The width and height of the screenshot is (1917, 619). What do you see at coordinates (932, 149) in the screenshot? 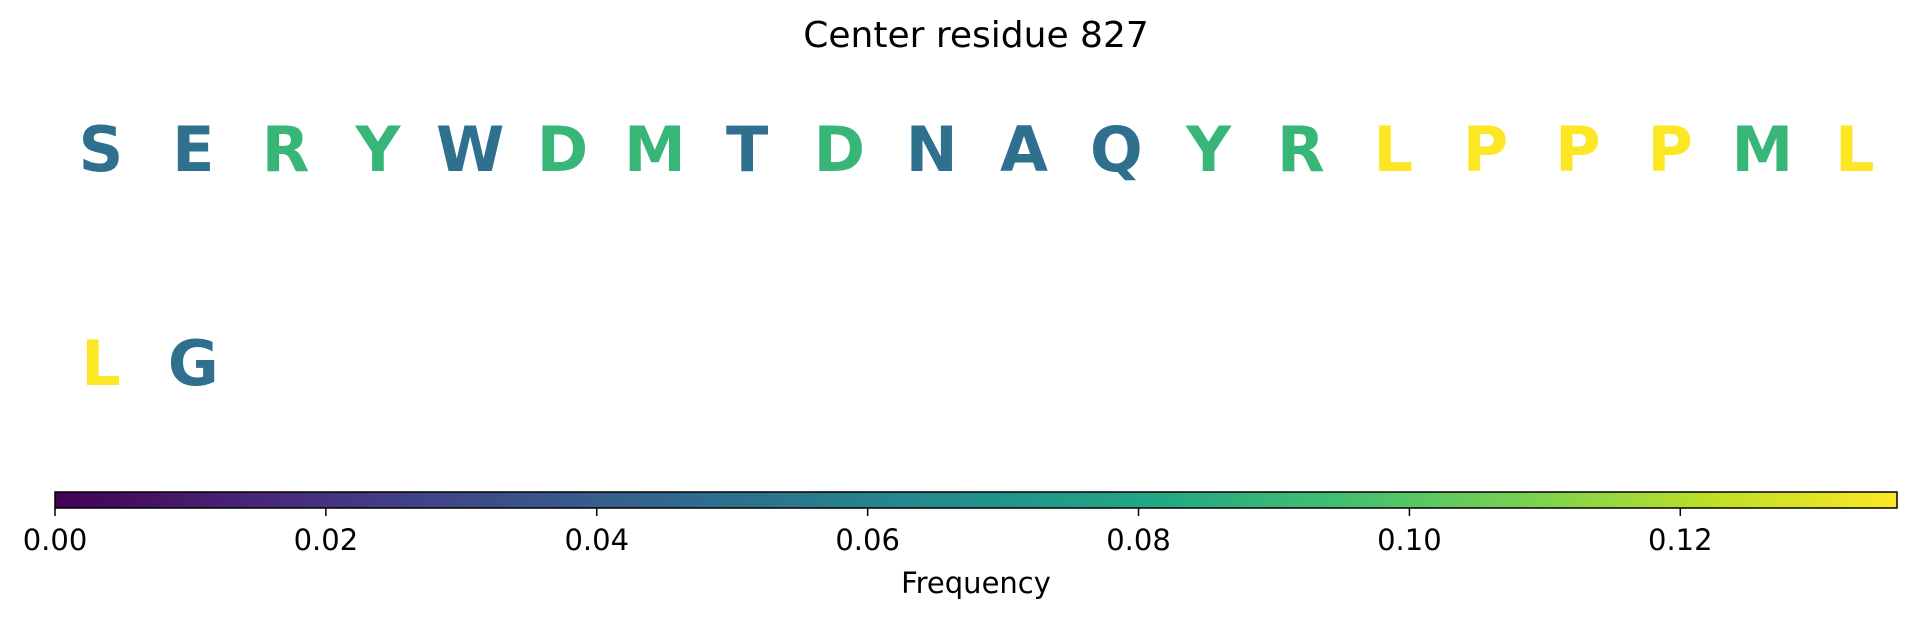
I see `residue-letter: N` at bounding box center [932, 149].